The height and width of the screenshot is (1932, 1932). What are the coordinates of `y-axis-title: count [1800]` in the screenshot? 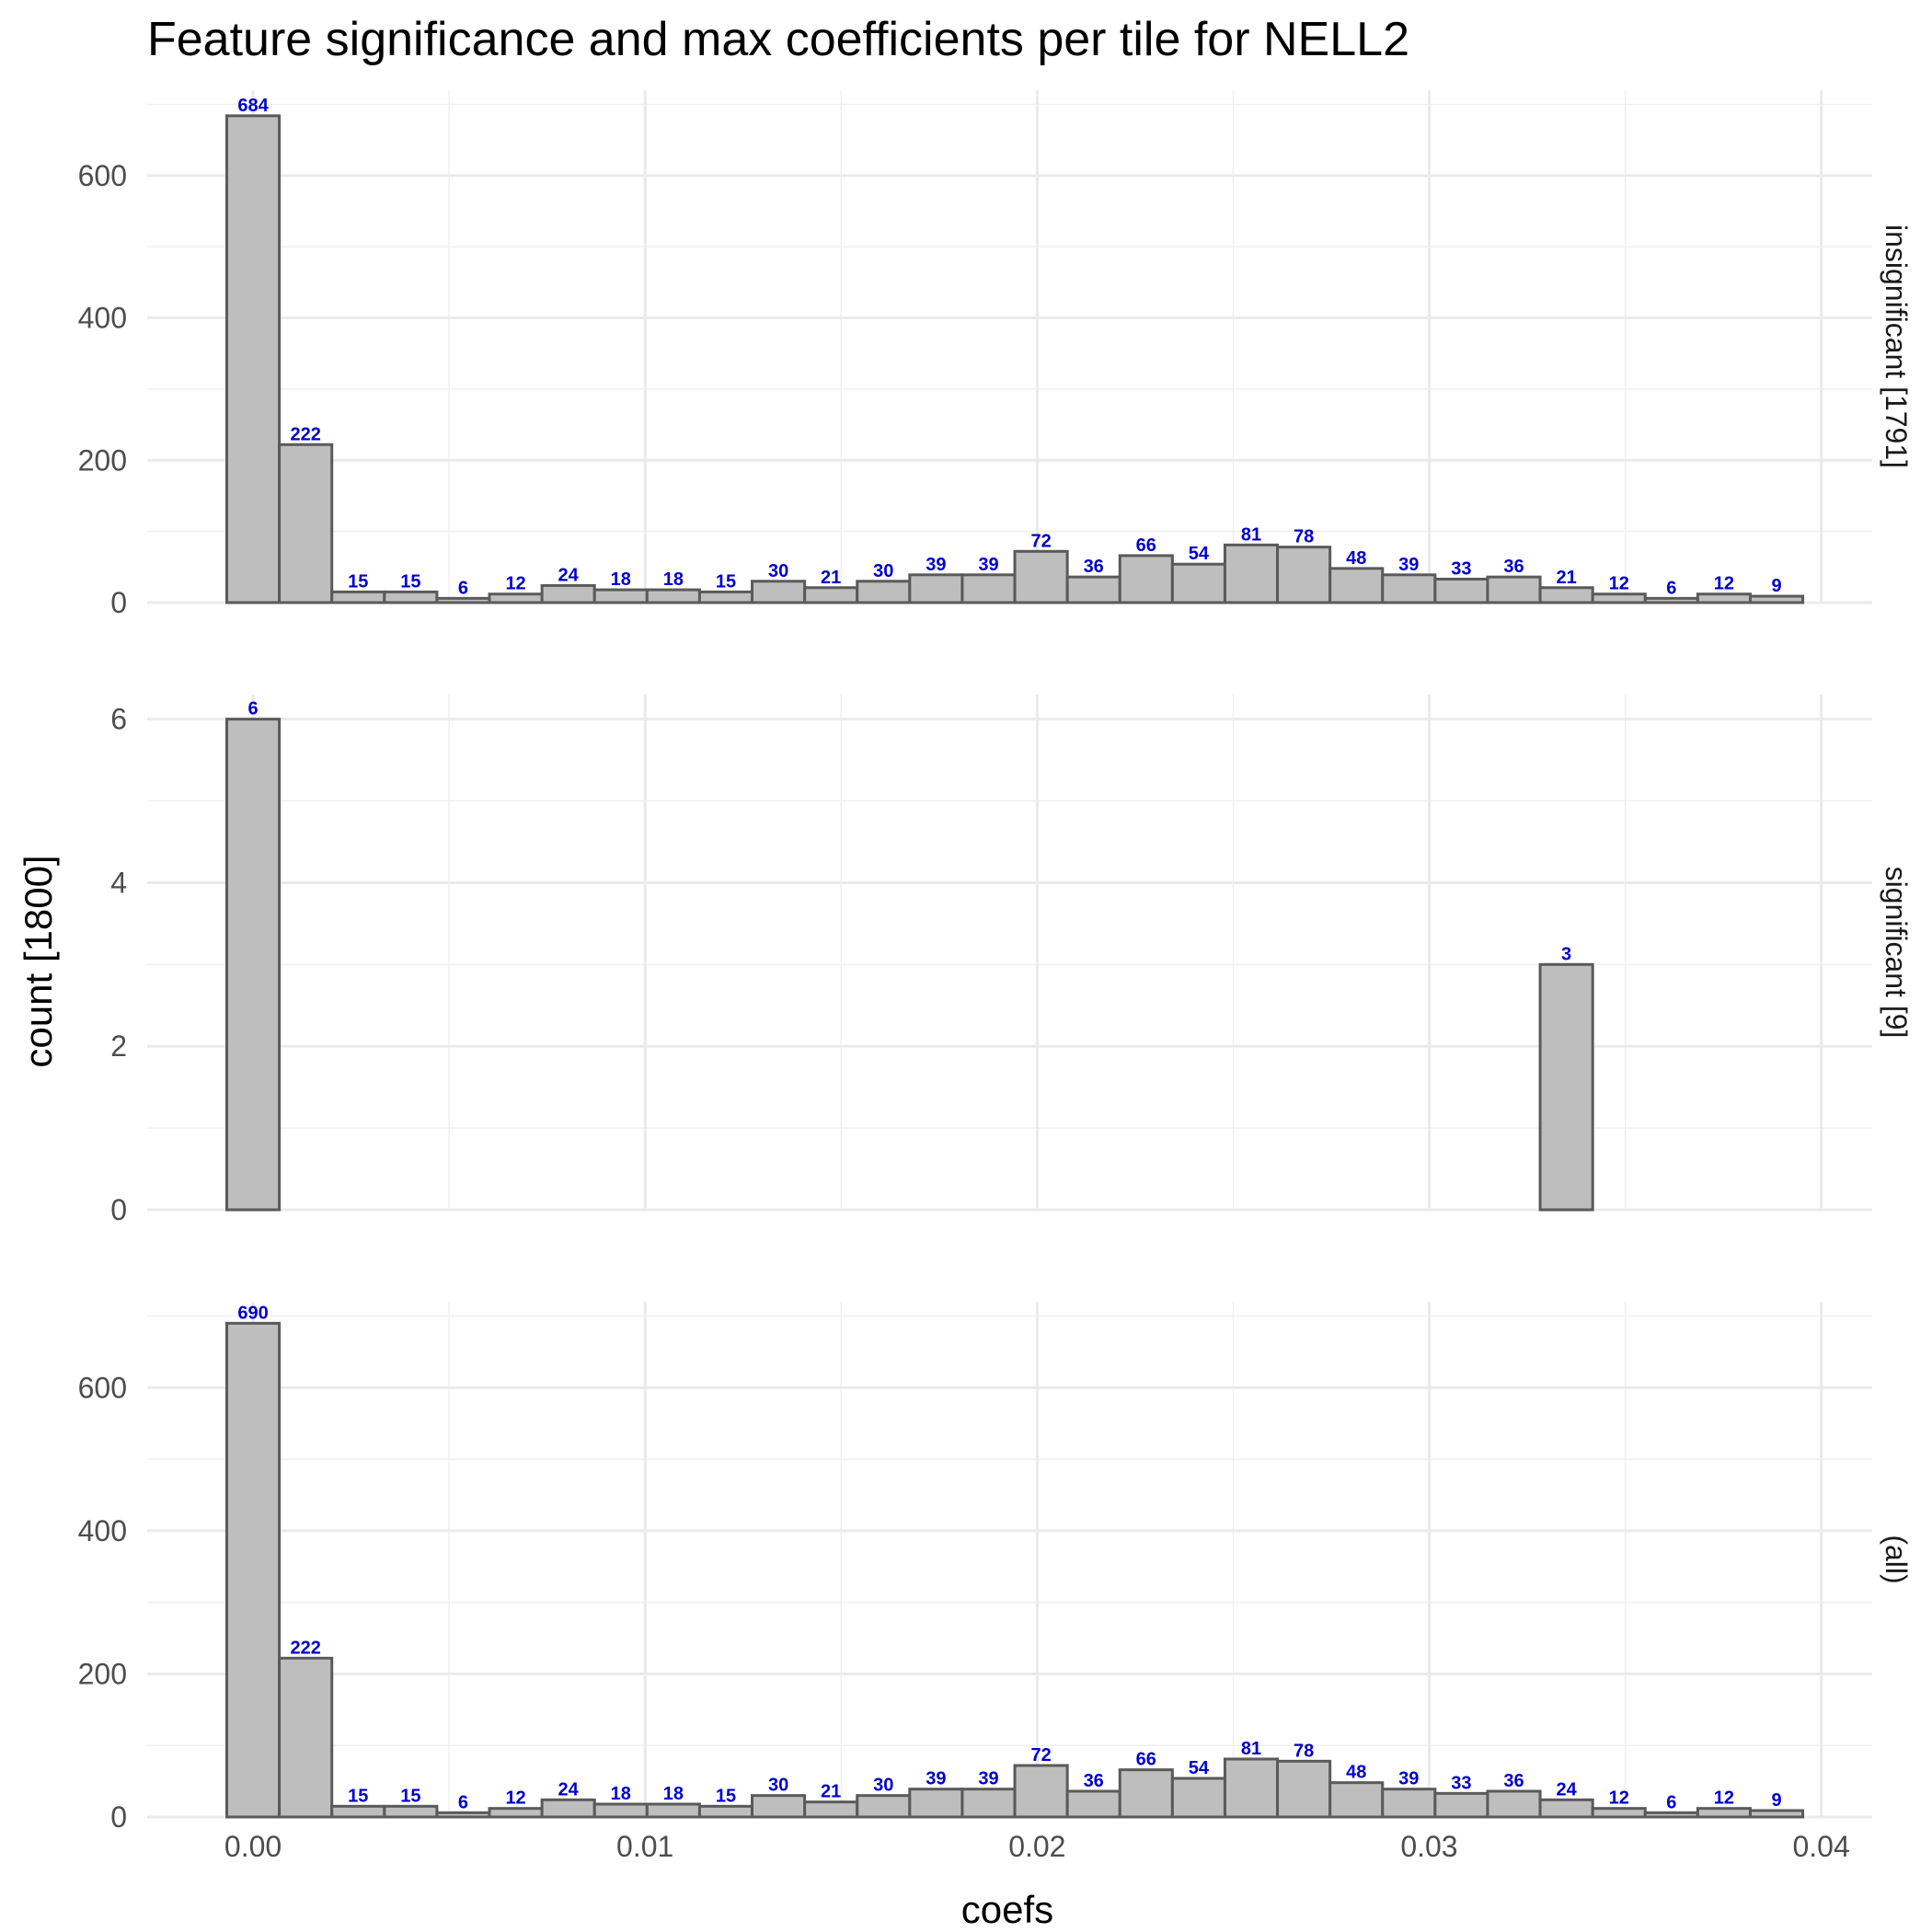 It's located at (38, 961).